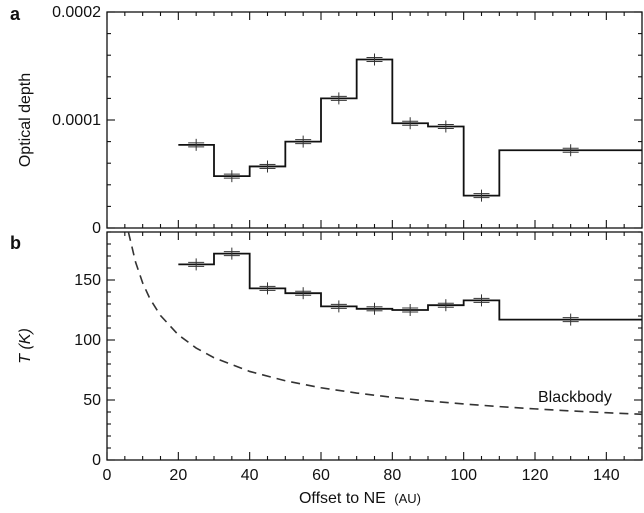 This screenshot has width=644, height=513. What do you see at coordinates (463, 475) in the screenshot?
I see `x-tick-label: 100` at bounding box center [463, 475].